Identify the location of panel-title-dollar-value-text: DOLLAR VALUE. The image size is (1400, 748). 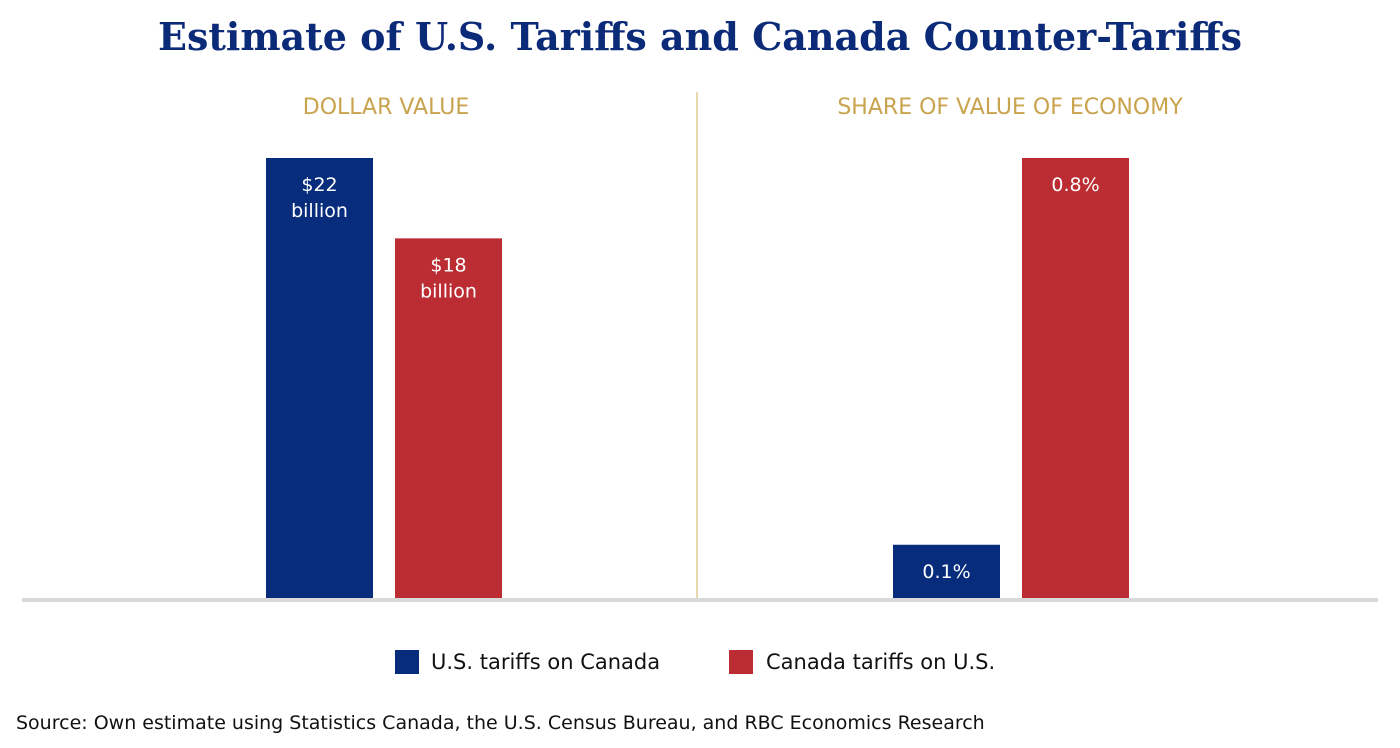
(386, 107).